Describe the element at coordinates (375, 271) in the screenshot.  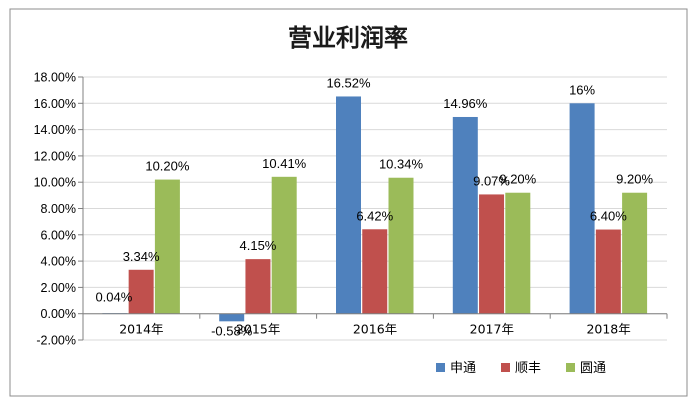
I see `bar-顺丰-2016年` at that location.